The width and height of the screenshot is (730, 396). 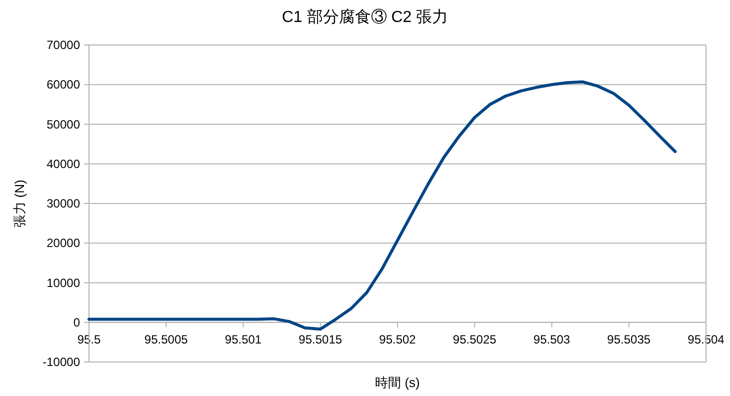 I want to click on y-tick-label: 60000, so click(x=63, y=85).